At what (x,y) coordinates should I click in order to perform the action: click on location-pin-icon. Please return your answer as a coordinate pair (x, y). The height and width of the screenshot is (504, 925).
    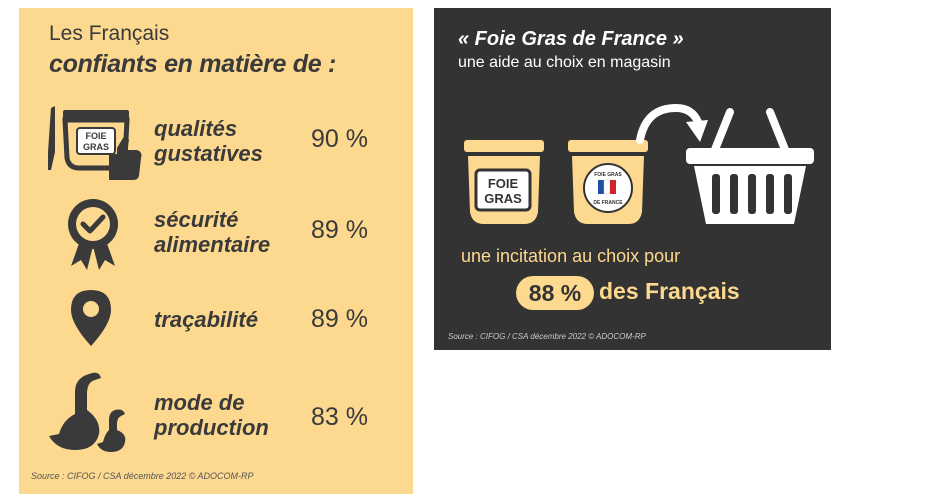
    Looking at the image, I should click on (91, 318).